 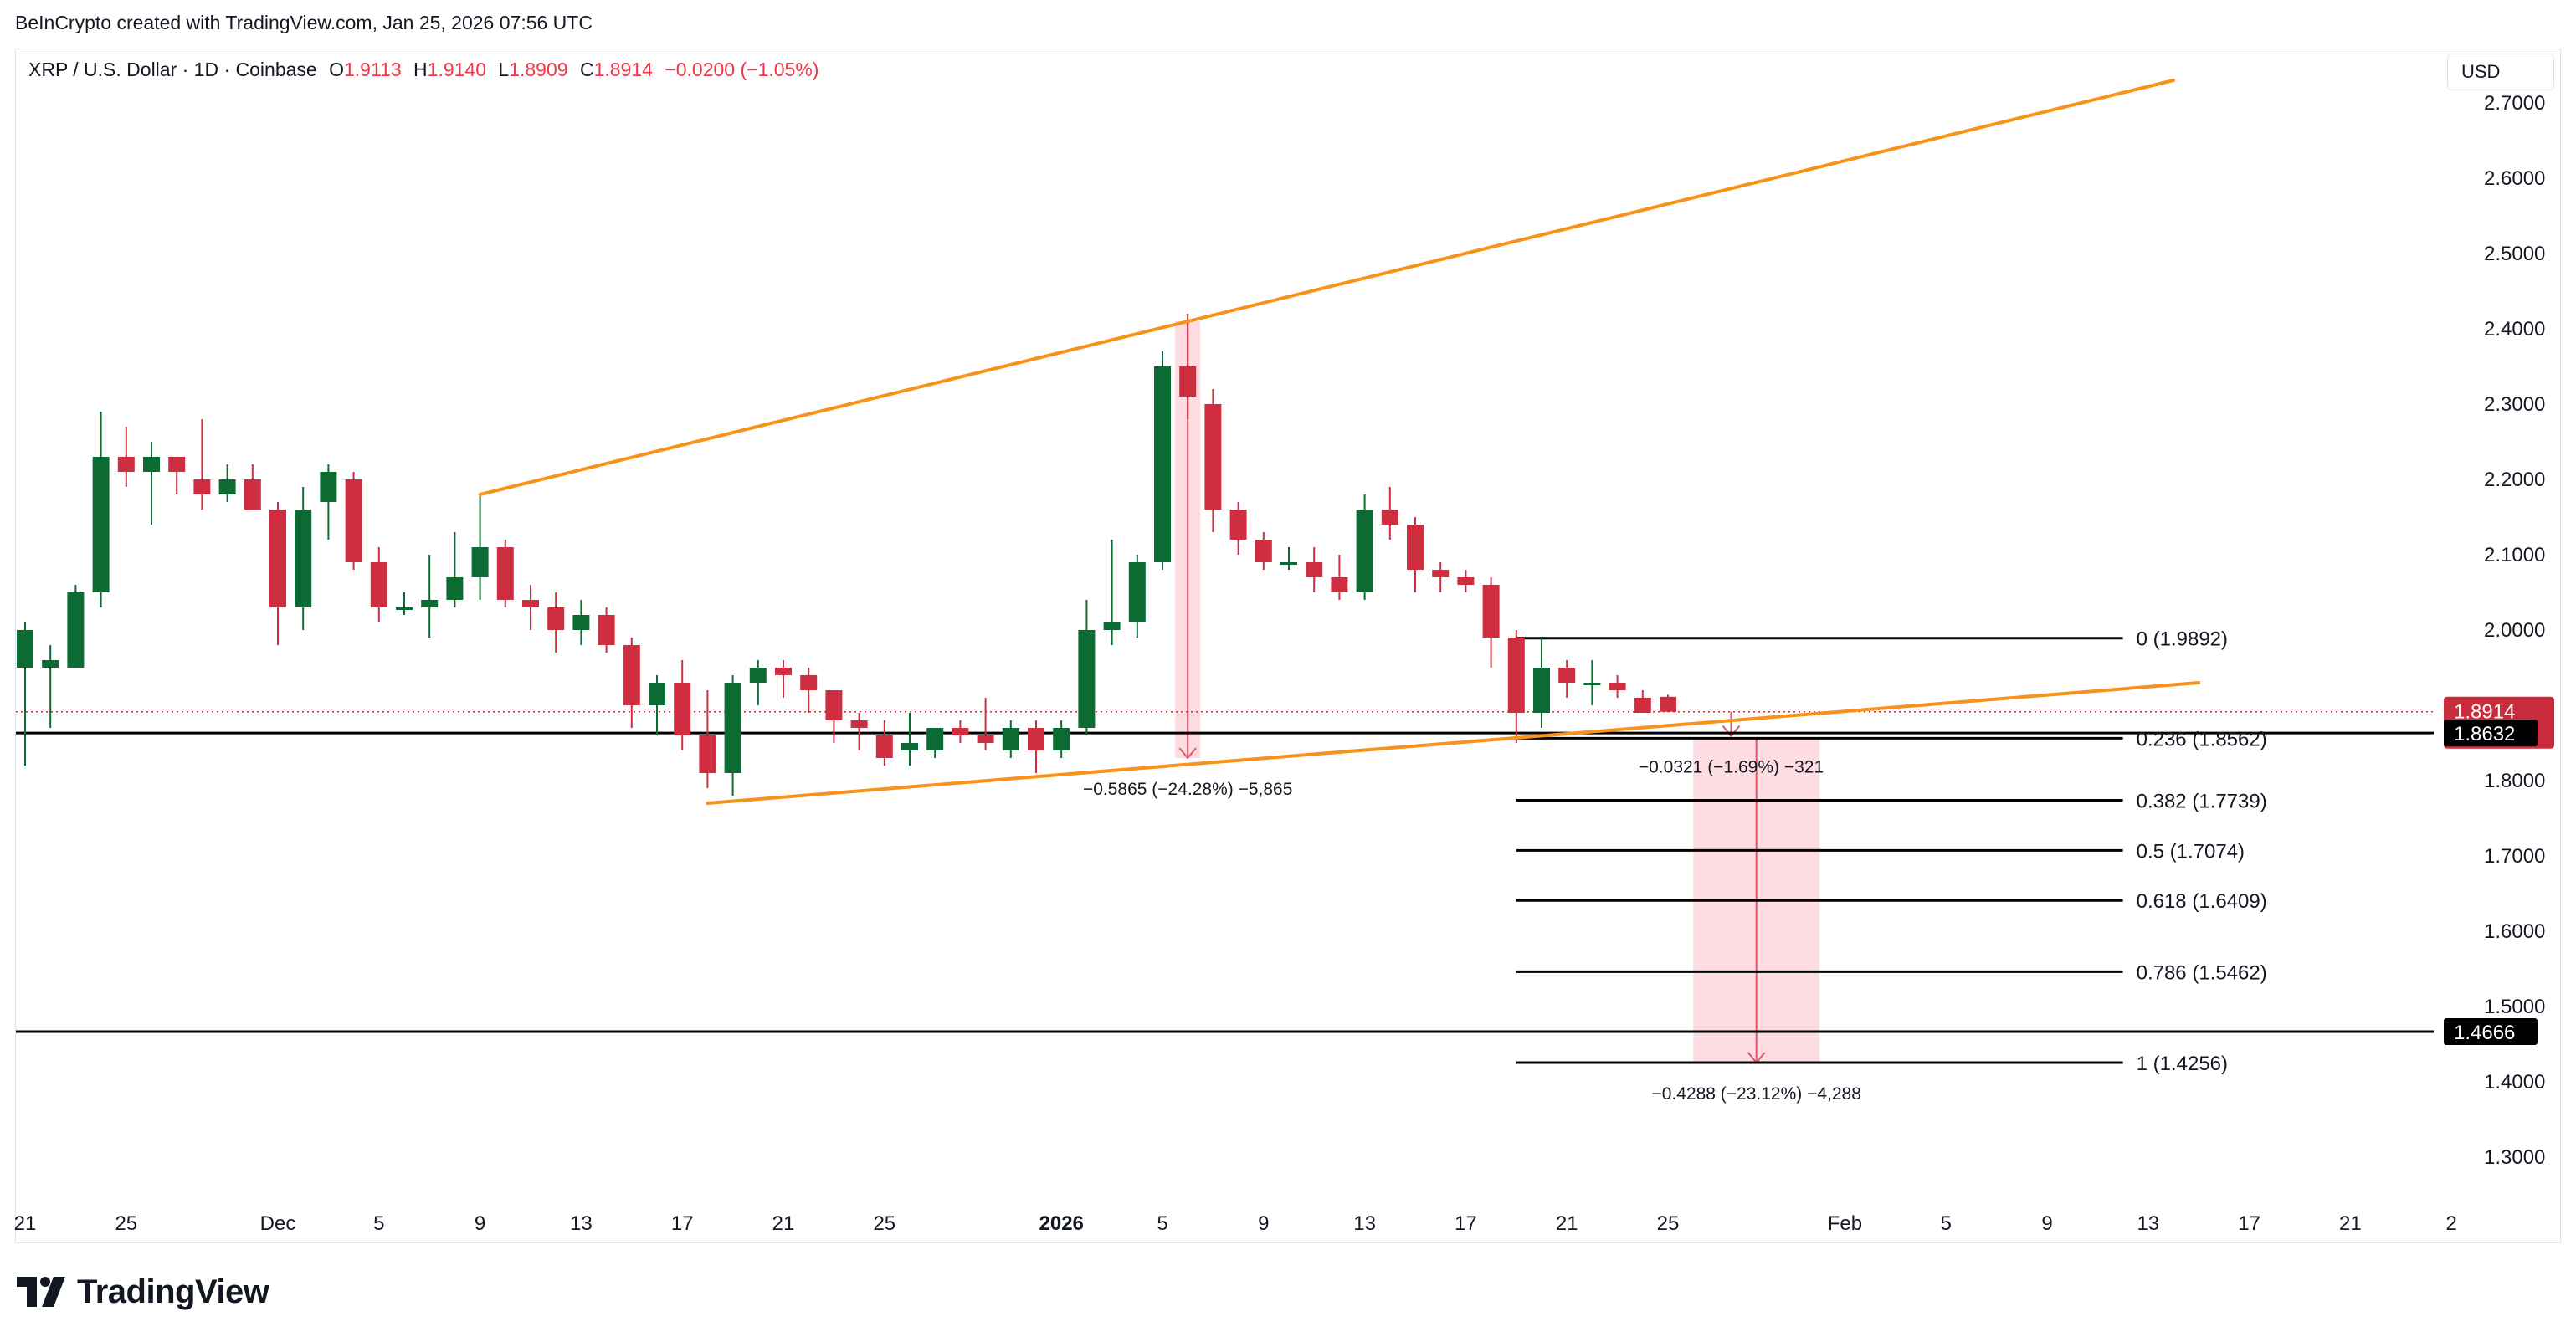 What do you see at coordinates (2182, 1064) in the screenshot?
I see `fib-level-label: 1 (1.4256)` at bounding box center [2182, 1064].